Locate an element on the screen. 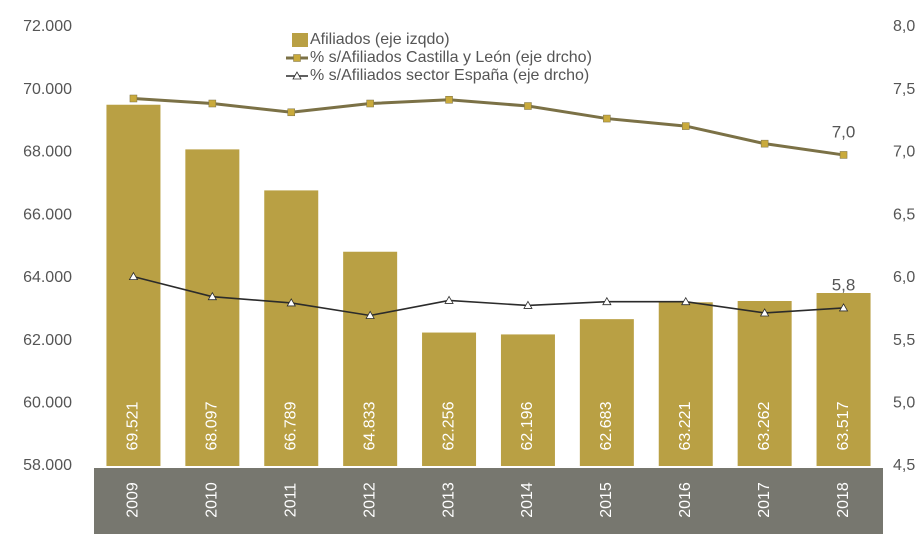 Image resolution: width=924 pixels, height=534 pixels. y2-tick-label: 8,0 is located at coordinates (904, 26).